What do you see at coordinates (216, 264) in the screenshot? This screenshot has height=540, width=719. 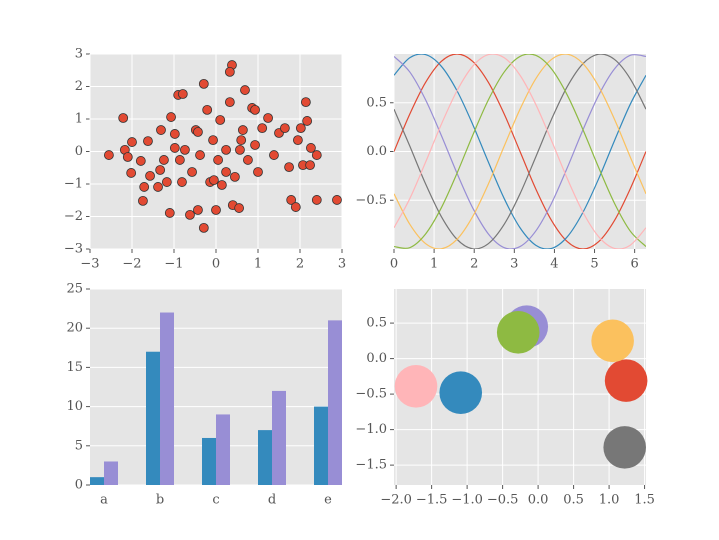 I see `x-tick-label: 0` at bounding box center [216, 264].